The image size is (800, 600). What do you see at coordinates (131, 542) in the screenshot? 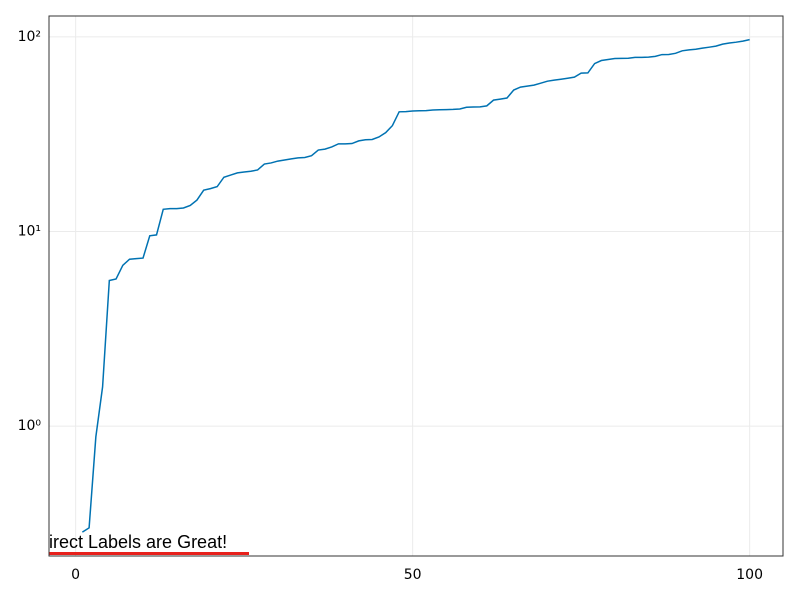
I see `annotation: Direct Labels are Great!` at bounding box center [131, 542].